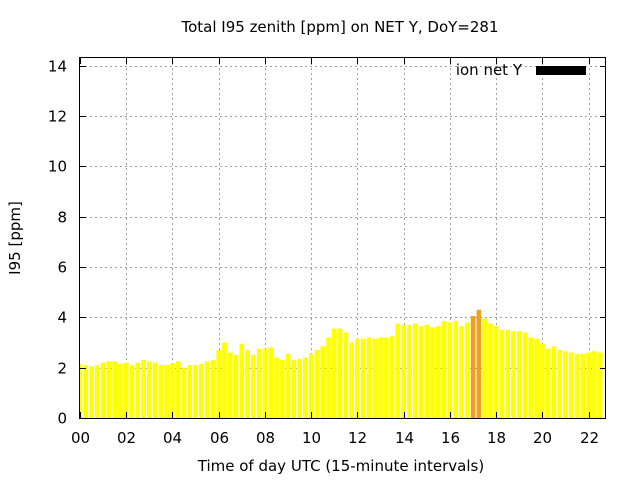 The height and width of the screenshot is (480, 640). What do you see at coordinates (62, 268) in the screenshot?
I see `y-tick-label: 6` at bounding box center [62, 268].